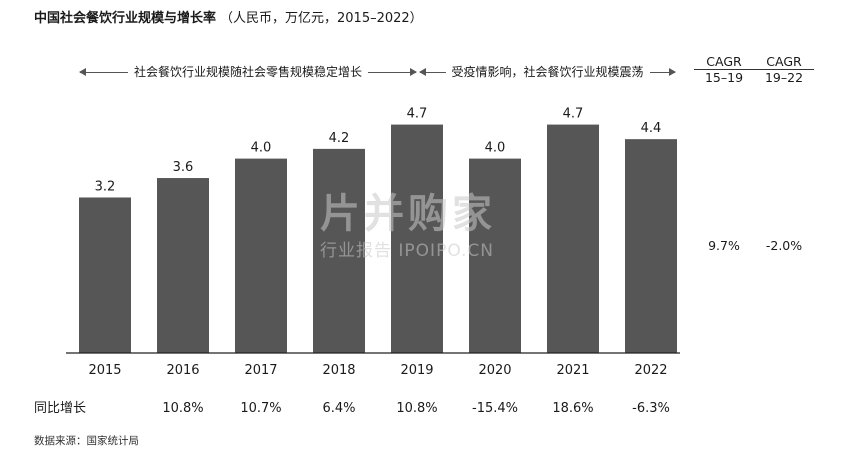 This screenshot has width=843, height=458. I want to click on yoy-value-2021: 18.6%, so click(572, 408).